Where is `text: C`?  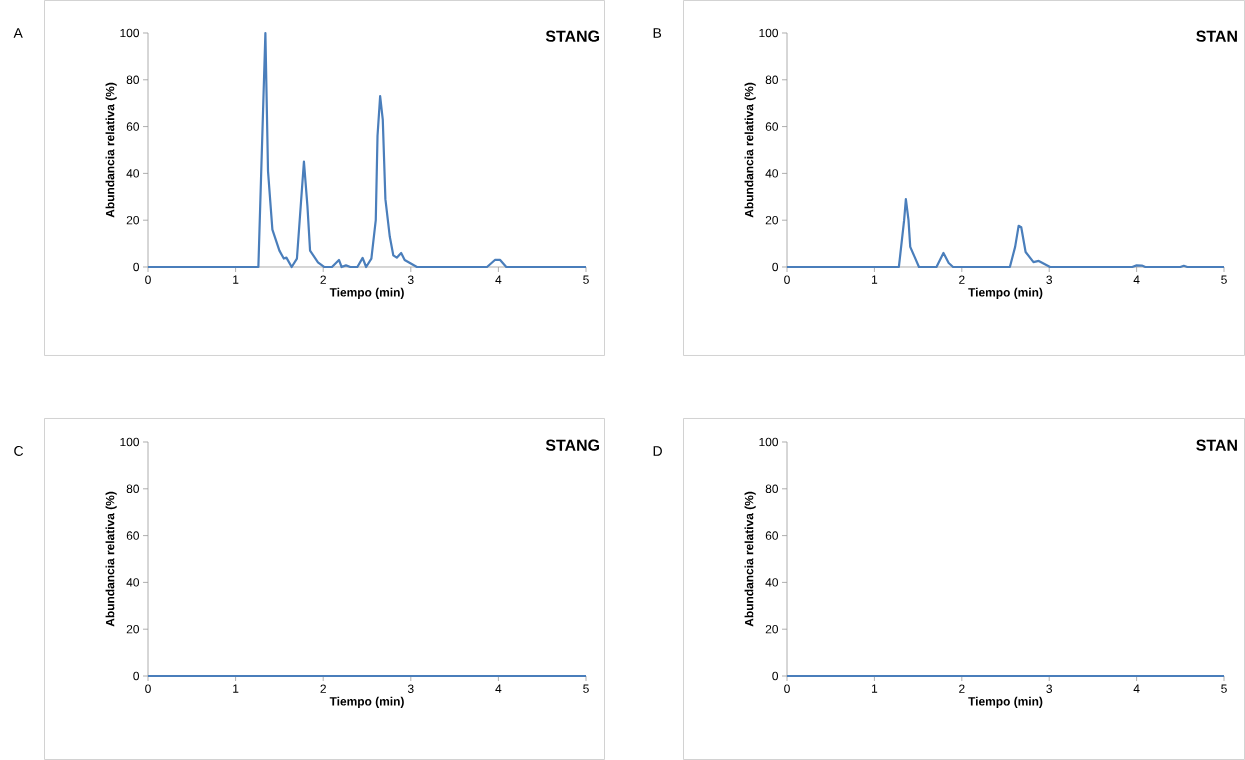 text: C is located at coordinates (19, 451).